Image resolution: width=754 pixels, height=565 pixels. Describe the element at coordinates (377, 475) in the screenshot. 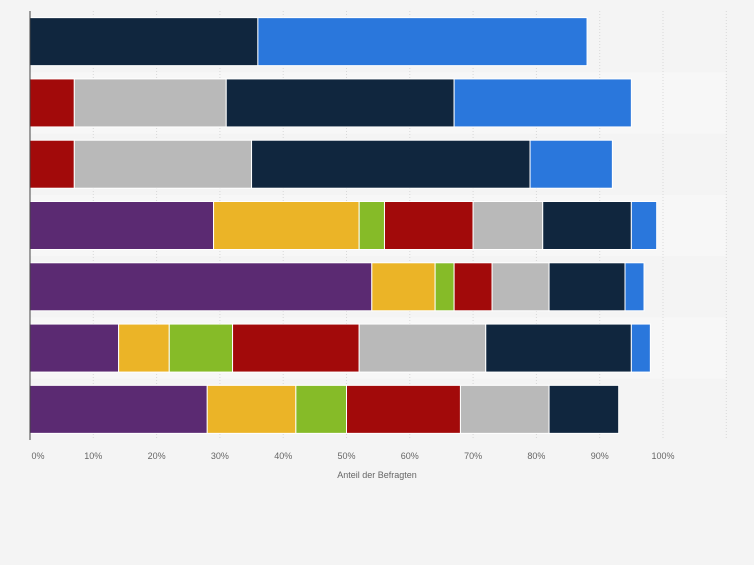

I see `x-axis-label: Anteil der Befragten` at that location.